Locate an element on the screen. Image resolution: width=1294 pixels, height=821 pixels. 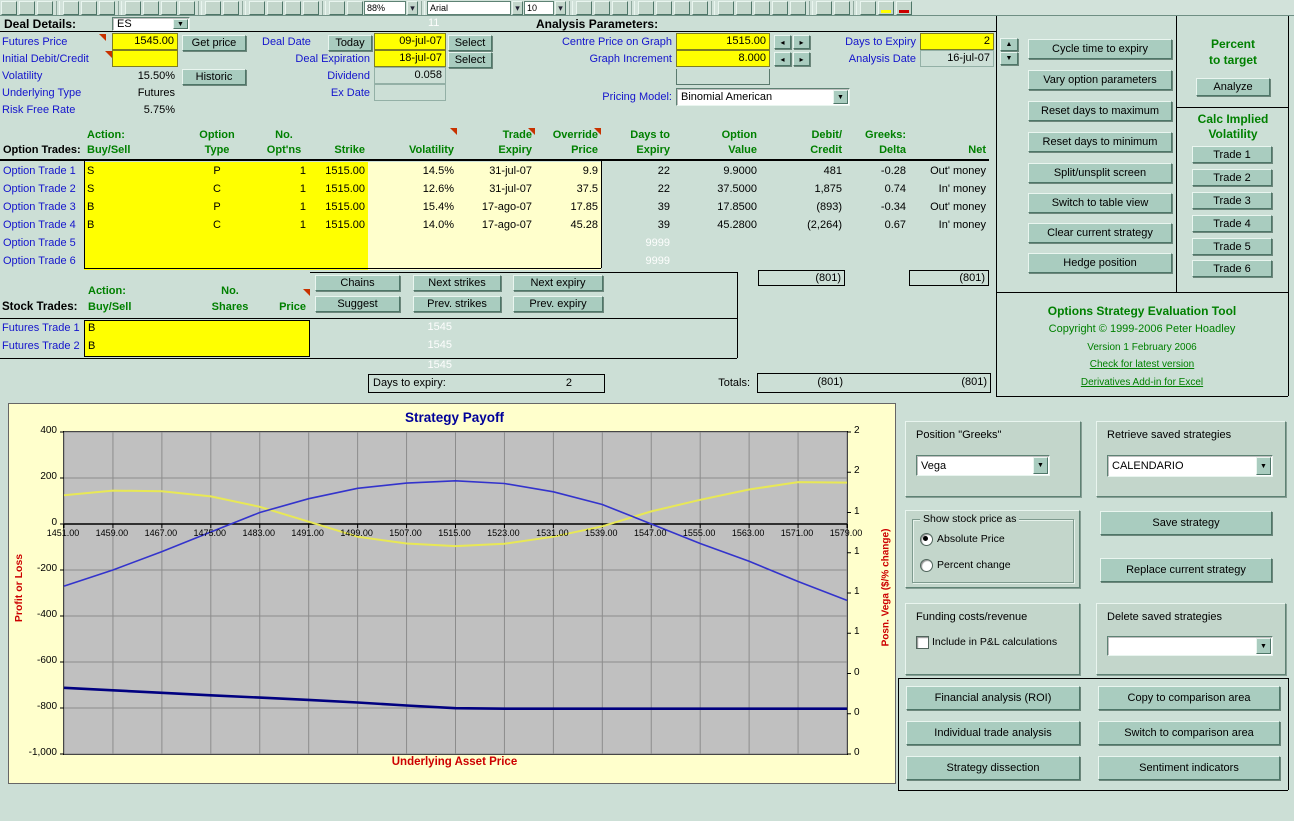
autosum-icon is located at coordinates (257, 8).